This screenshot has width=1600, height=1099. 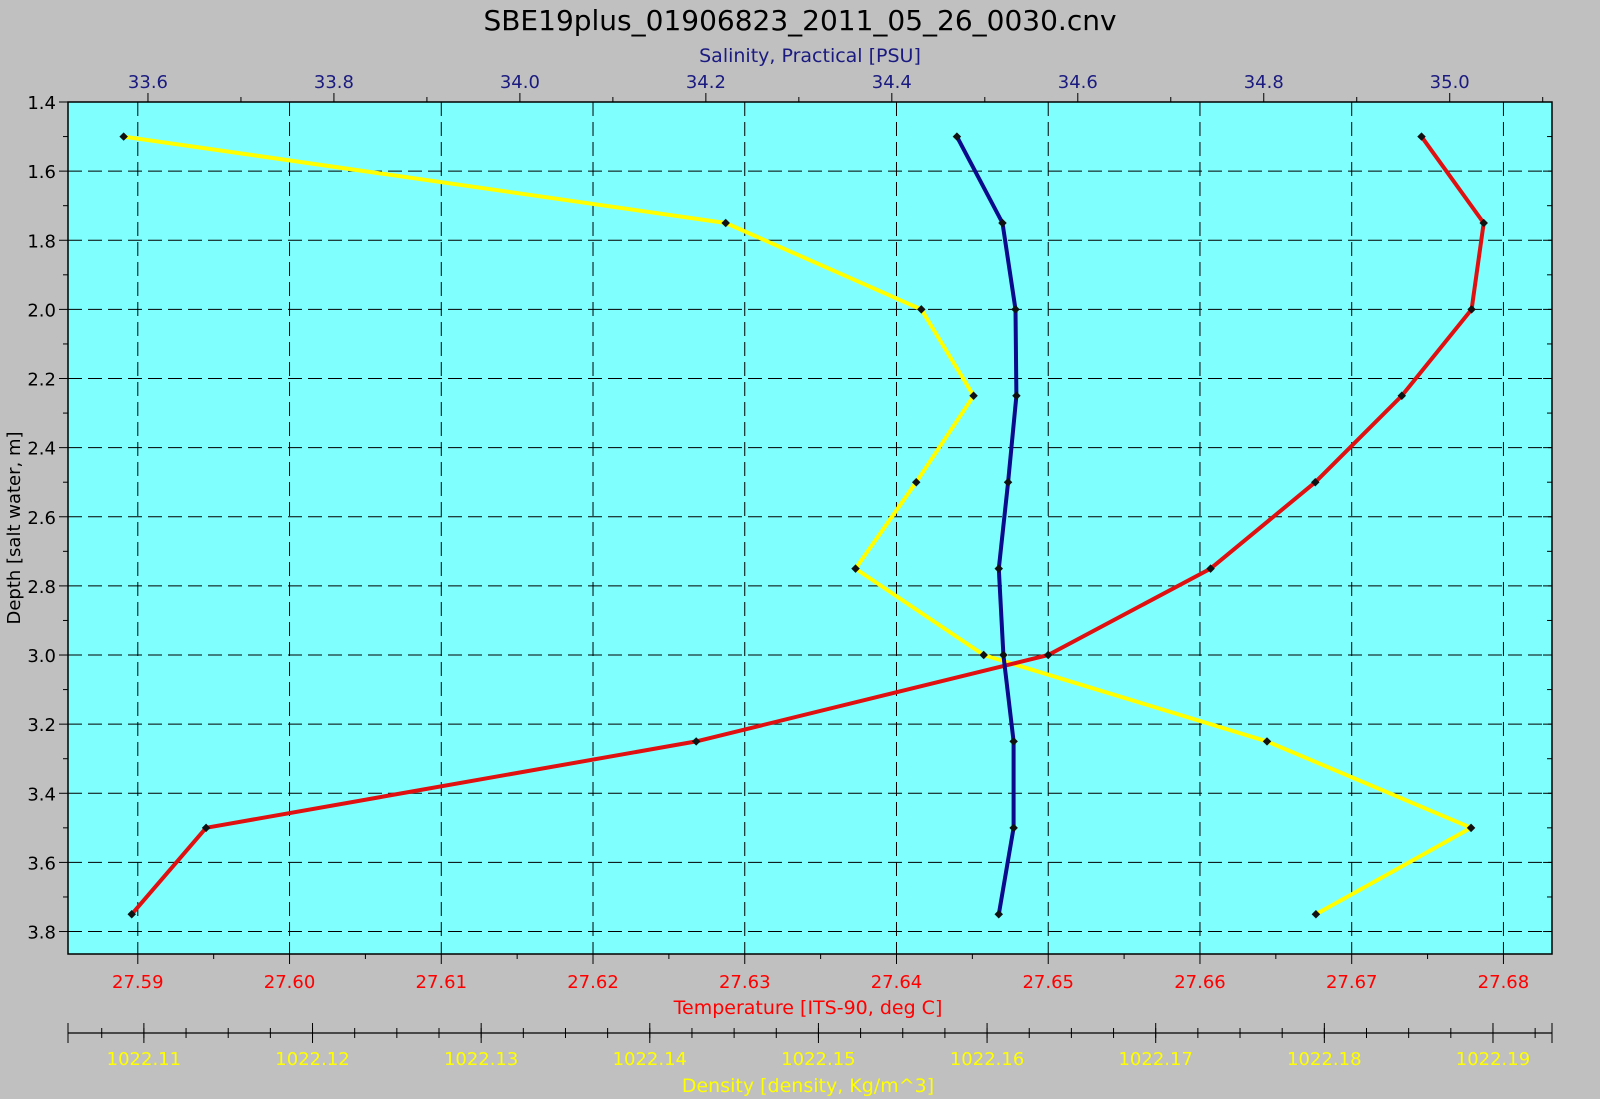 I want to click on salinity-tick-label: 33.8, so click(x=334, y=82).